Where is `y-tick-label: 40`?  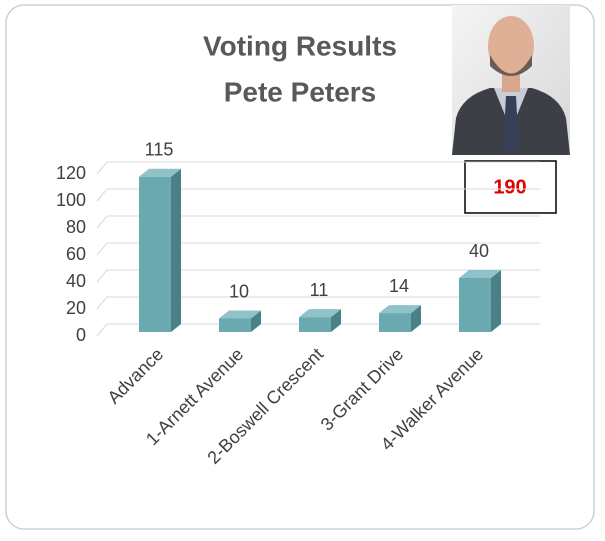 y-tick-label: 40 is located at coordinates (76, 281).